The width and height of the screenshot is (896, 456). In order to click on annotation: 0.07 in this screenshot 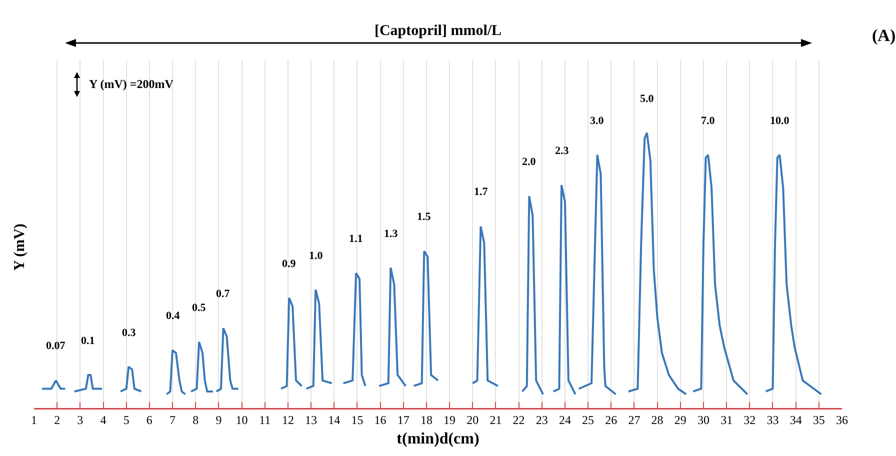, I will do `click(56, 346)`.